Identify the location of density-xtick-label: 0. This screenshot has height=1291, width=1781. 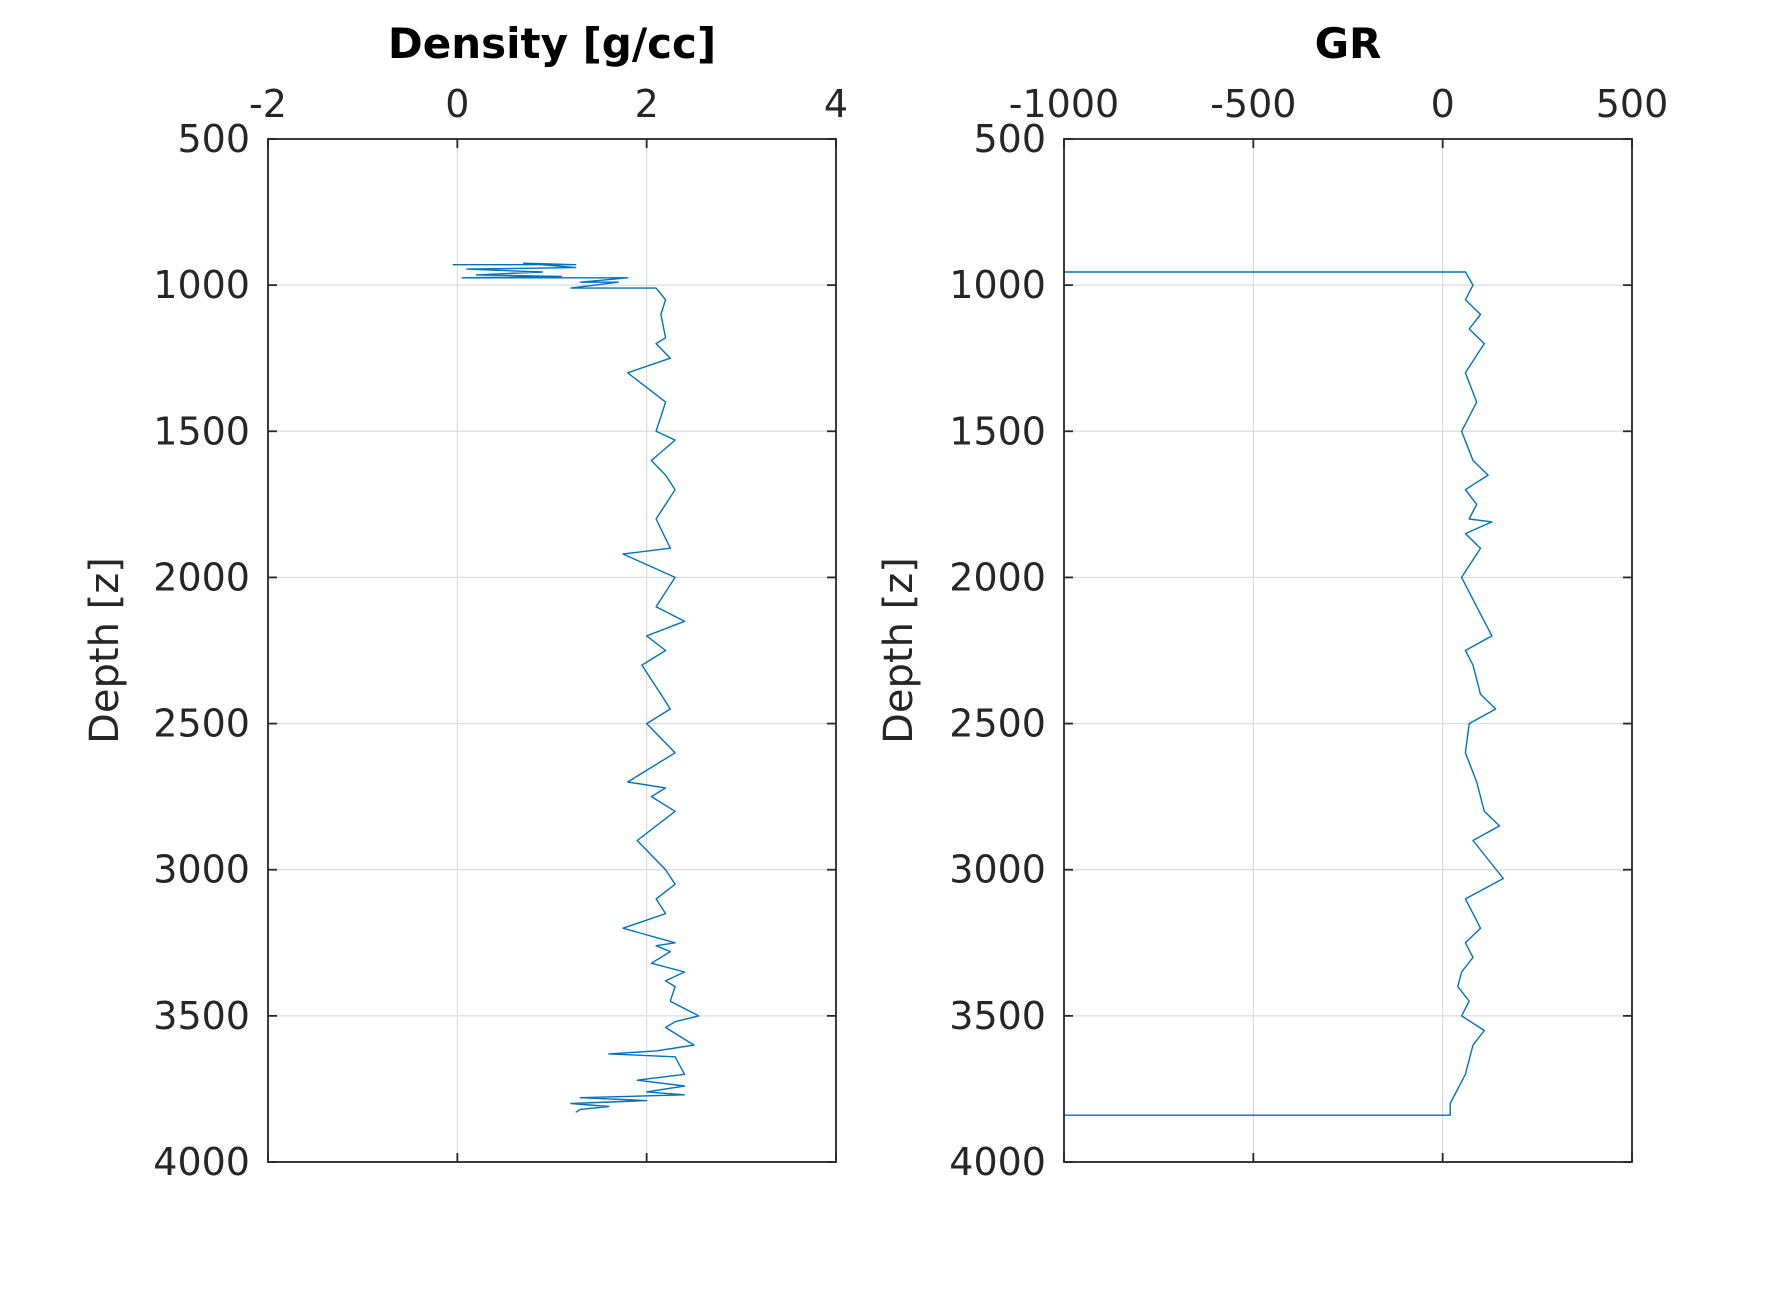
(457, 104).